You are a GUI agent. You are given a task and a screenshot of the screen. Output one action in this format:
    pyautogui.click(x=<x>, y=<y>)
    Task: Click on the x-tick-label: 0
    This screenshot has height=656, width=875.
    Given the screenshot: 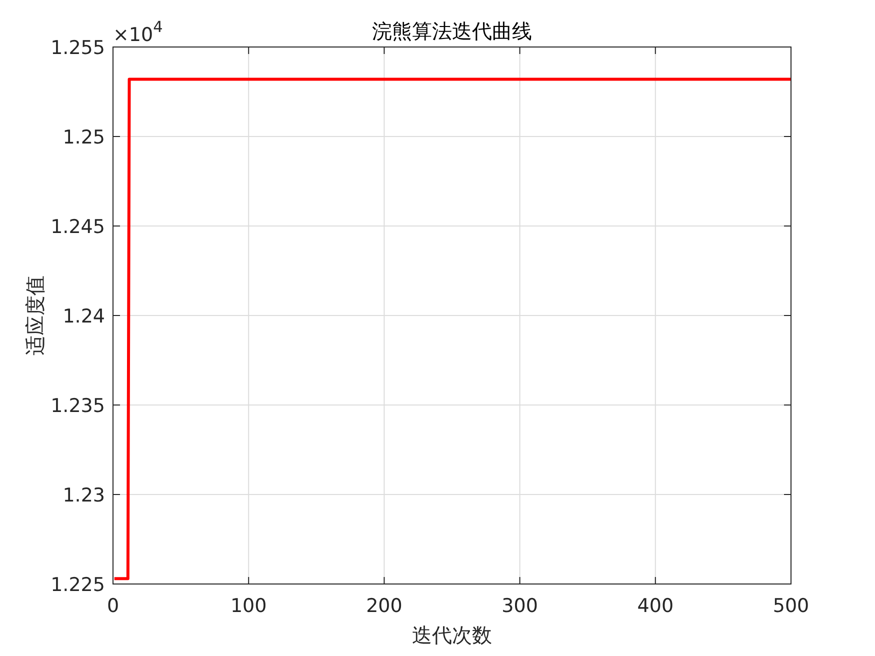 What is the action you would take?
    pyautogui.click(x=113, y=606)
    